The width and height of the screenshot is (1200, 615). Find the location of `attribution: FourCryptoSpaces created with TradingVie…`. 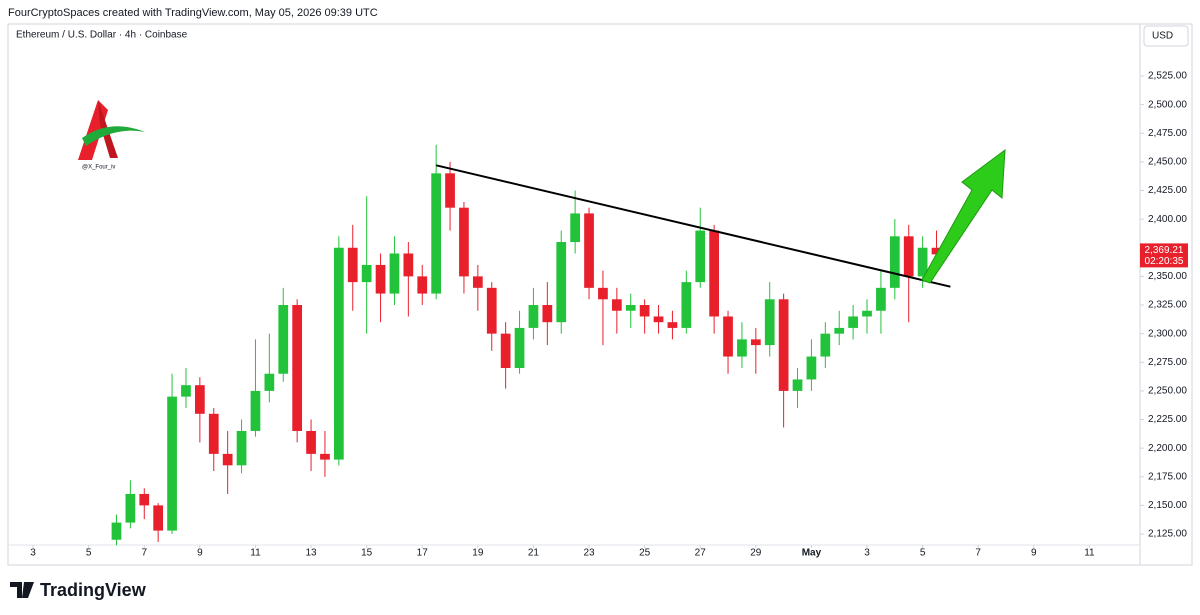

attribution: FourCryptoSpaces created with TradingVie… is located at coordinates (193, 13).